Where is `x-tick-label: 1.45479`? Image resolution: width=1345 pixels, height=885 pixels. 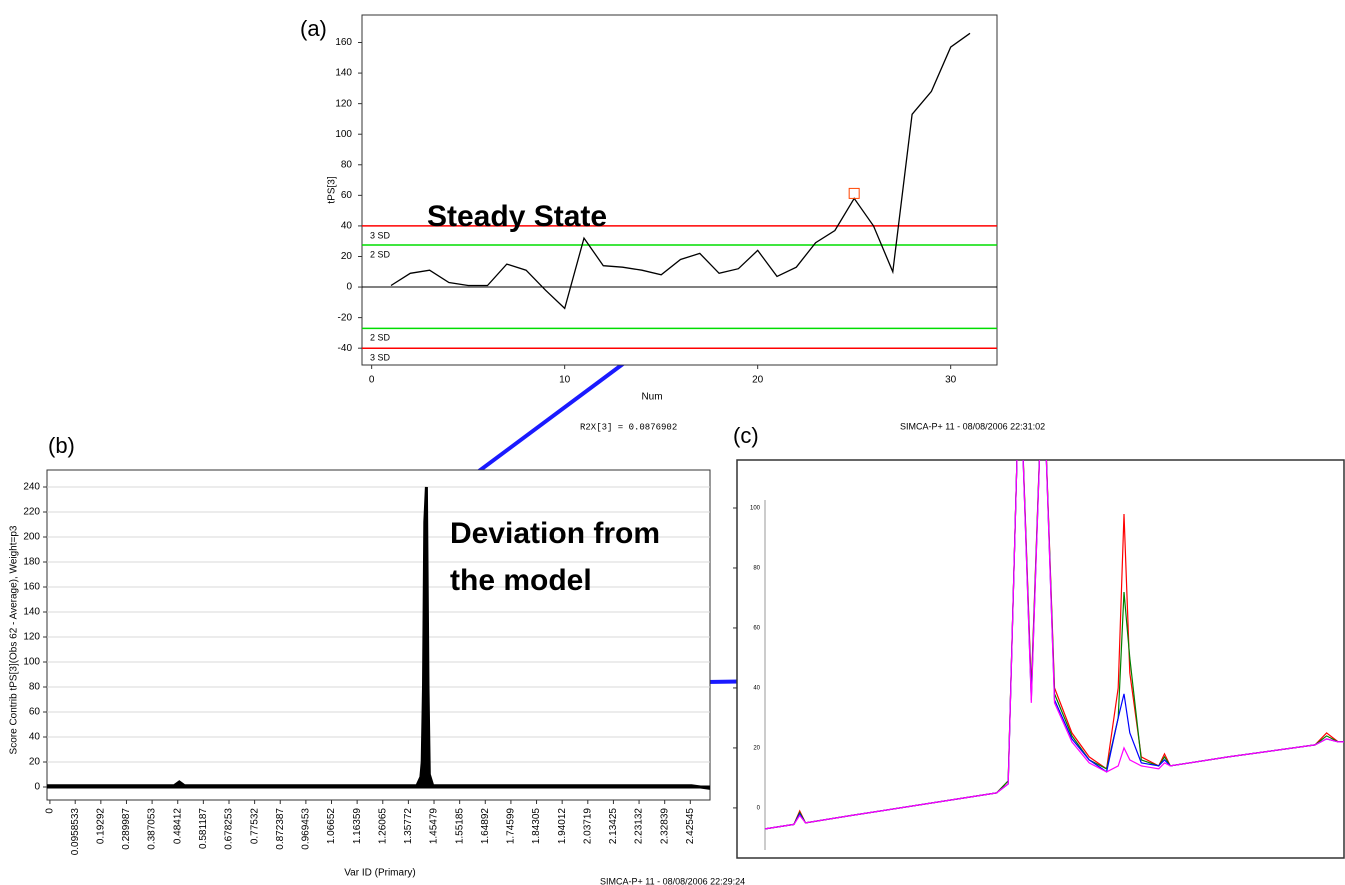 x-tick-label: 1.45479 is located at coordinates (434, 826).